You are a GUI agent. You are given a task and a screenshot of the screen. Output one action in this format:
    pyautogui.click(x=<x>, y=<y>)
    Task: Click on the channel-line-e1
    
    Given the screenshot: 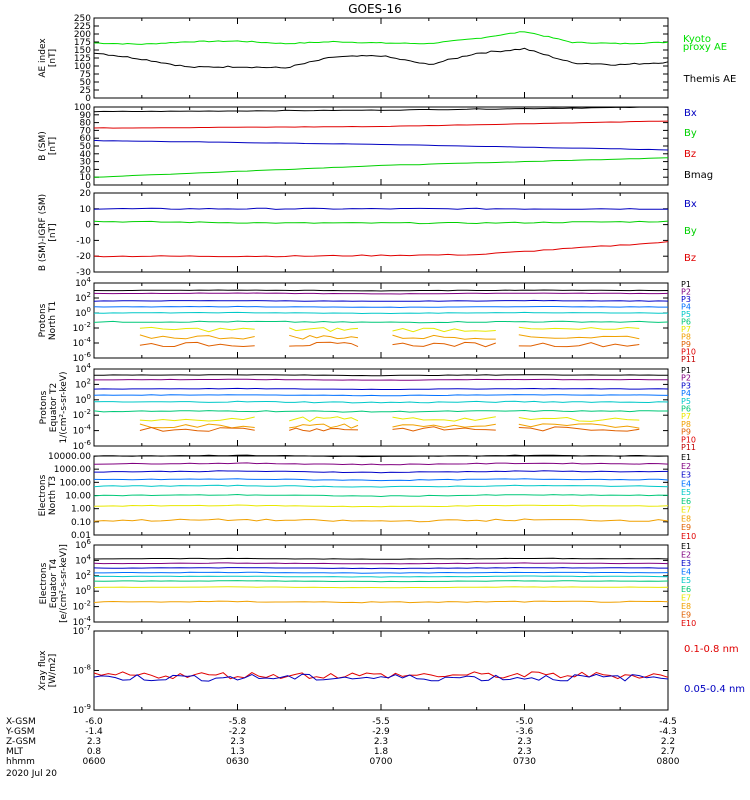 What is the action you would take?
    pyautogui.click(x=381, y=558)
    